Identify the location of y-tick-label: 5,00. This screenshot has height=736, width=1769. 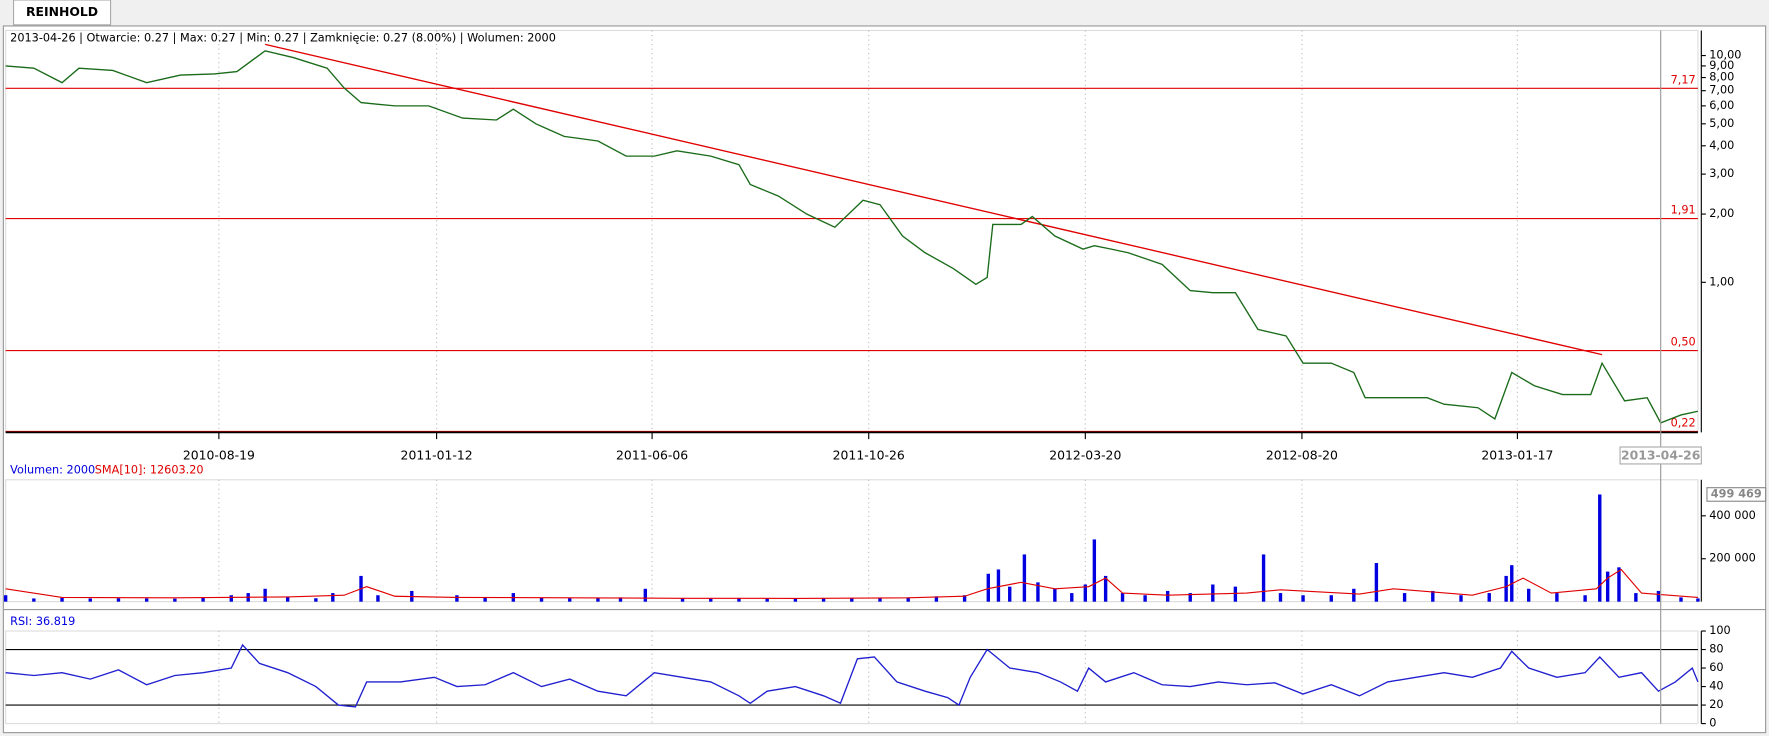
(1721, 123).